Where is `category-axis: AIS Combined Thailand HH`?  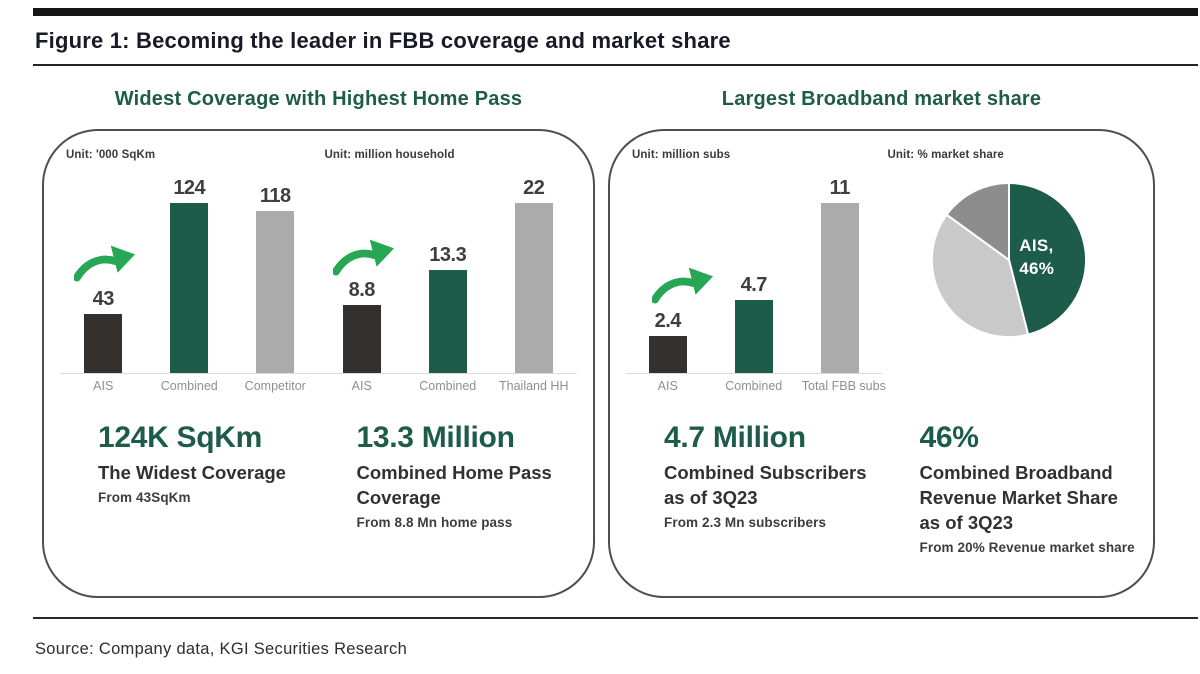
category-axis: AIS Combined Thailand HH is located at coordinates (447, 383).